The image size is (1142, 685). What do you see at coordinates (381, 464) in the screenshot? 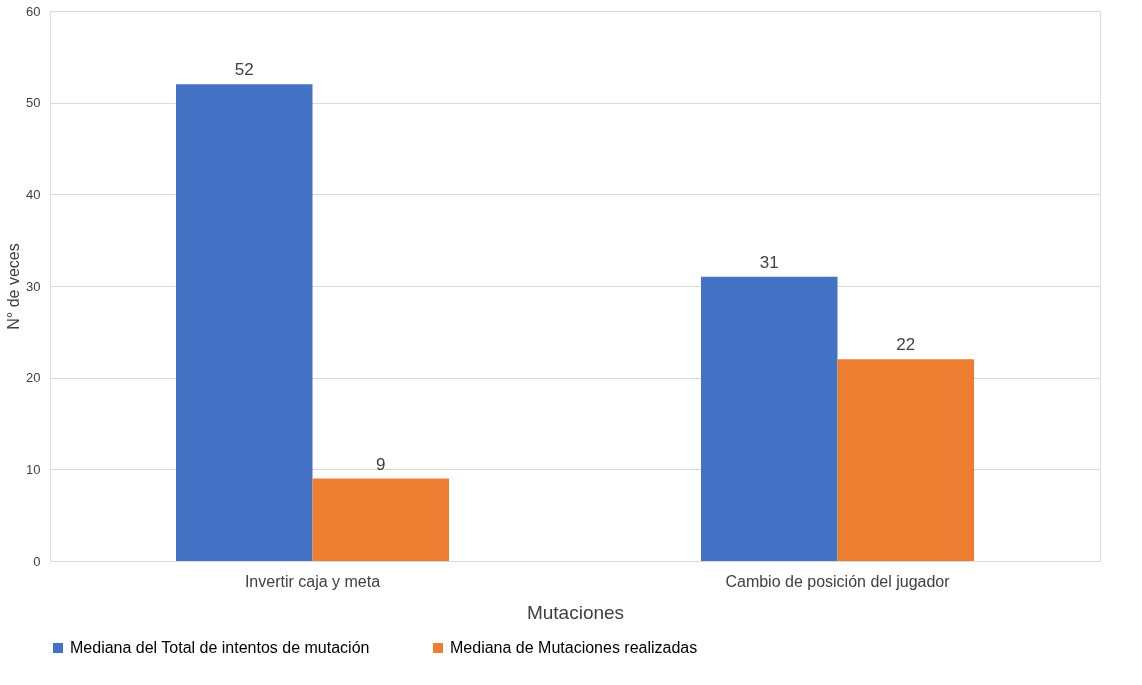
I see `data-label: 9` at bounding box center [381, 464].